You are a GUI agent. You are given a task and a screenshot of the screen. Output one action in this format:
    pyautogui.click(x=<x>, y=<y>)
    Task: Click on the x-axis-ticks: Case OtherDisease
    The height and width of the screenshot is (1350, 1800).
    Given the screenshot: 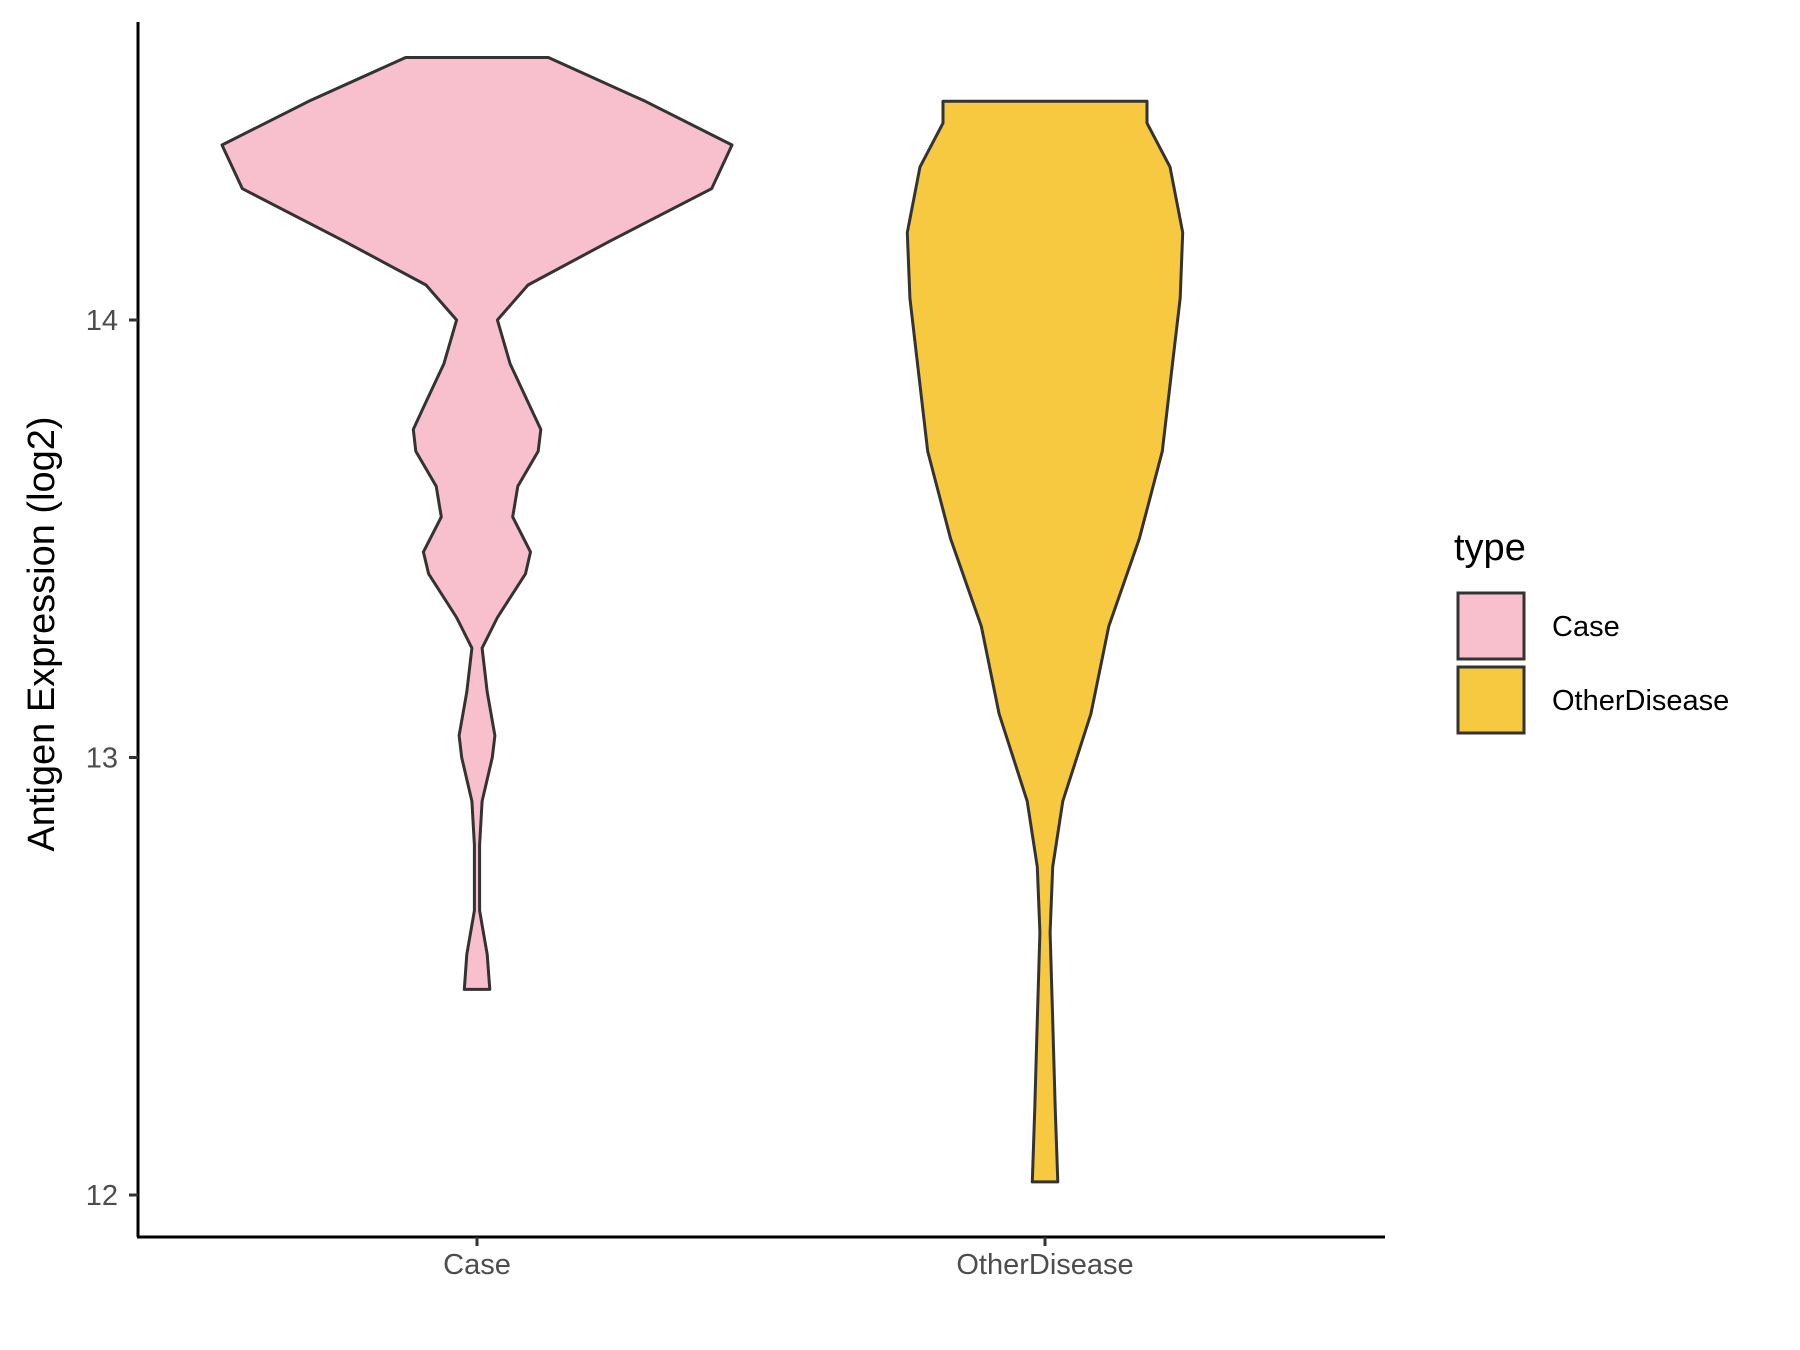 What is the action you would take?
    pyautogui.click(x=788, y=1259)
    